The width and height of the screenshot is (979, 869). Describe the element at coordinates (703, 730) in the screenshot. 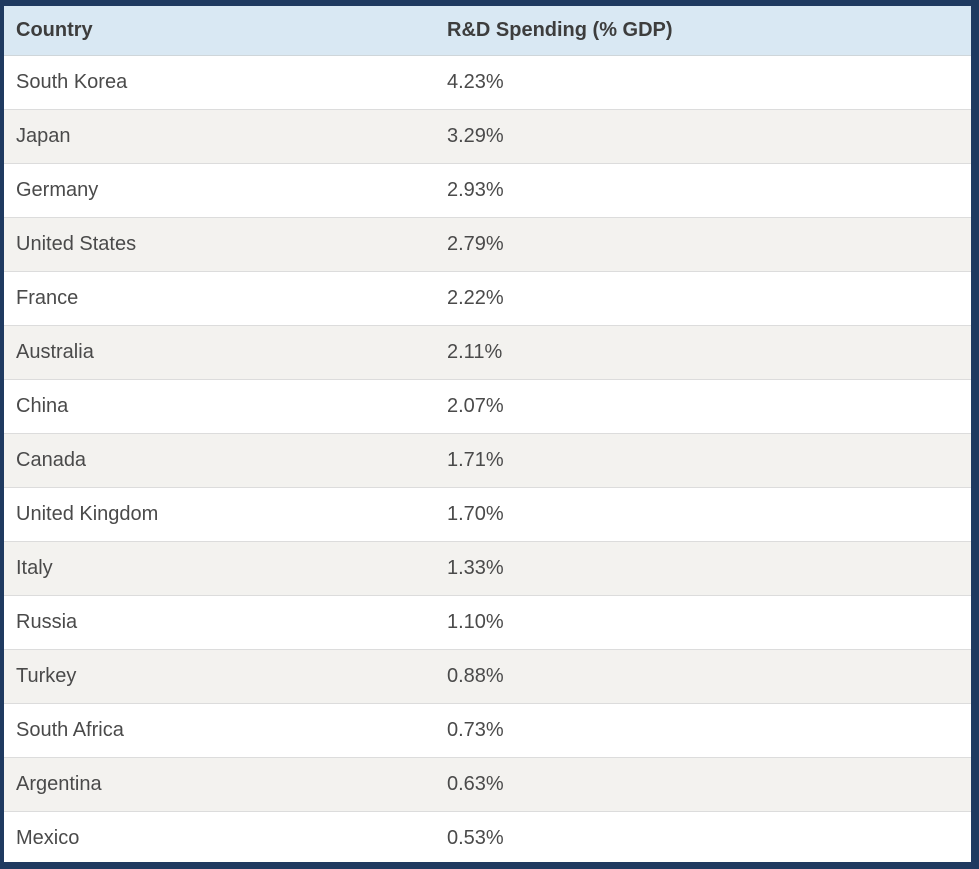

I see `value-cell: 0.73%` at that location.